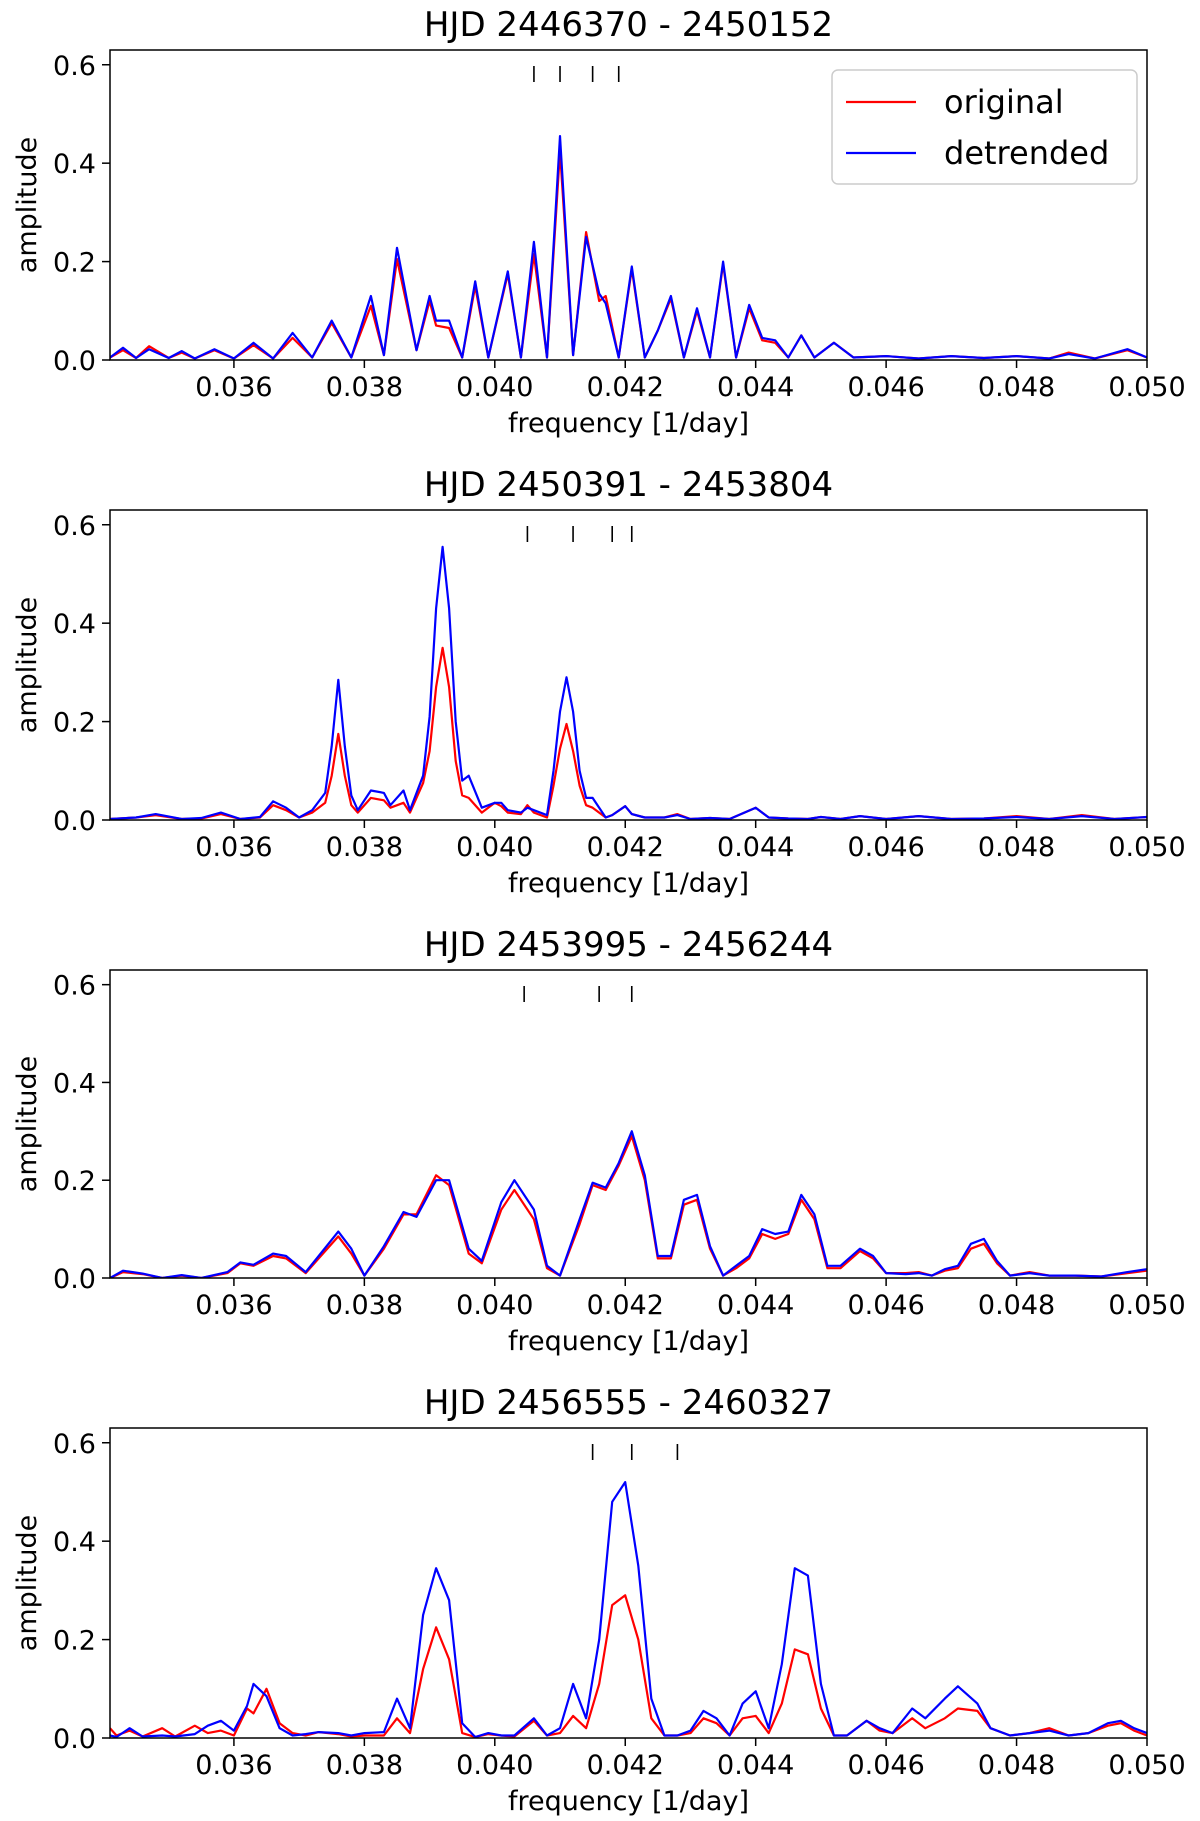 This screenshot has width=1200, height=1821. Describe the element at coordinates (628, 945) in the screenshot. I see `chart-title: HJD 2453995 - 2456244` at that location.